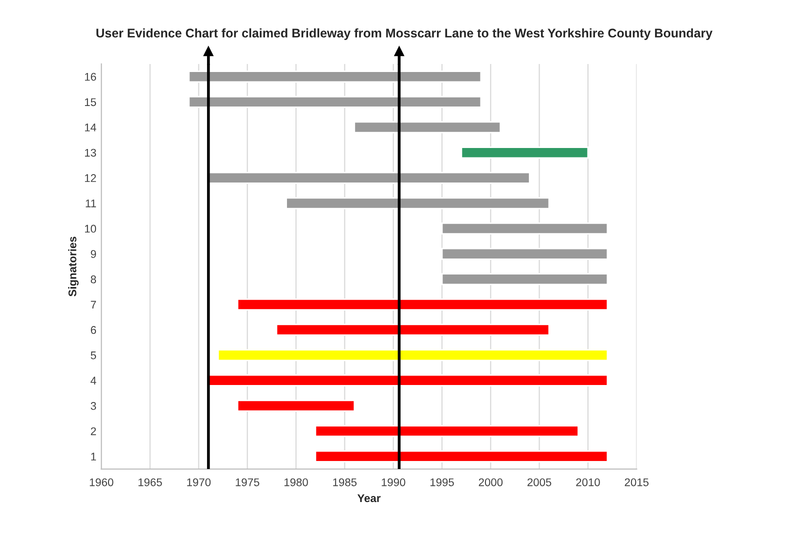 The height and width of the screenshot is (533, 811). Describe the element at coordinates (90, 76) in the screenshot. I see `y-tick-label: 16` at that location.